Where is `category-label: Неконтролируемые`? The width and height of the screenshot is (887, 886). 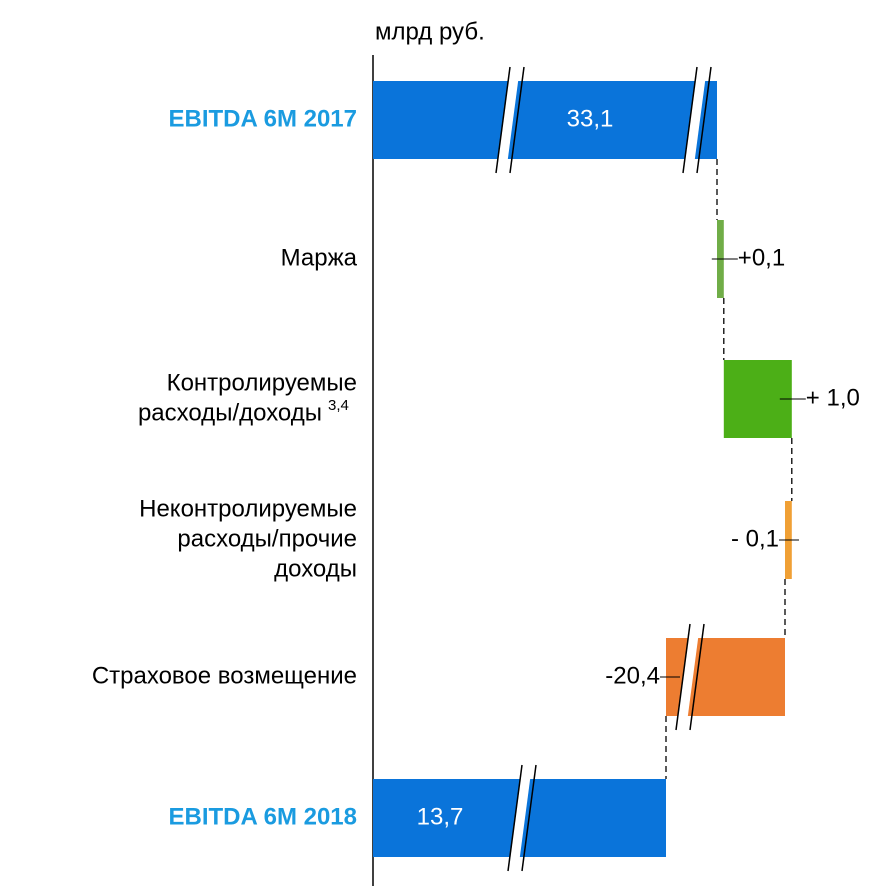
category-label: Неконтролируемые is located at coordinates (248, 508).